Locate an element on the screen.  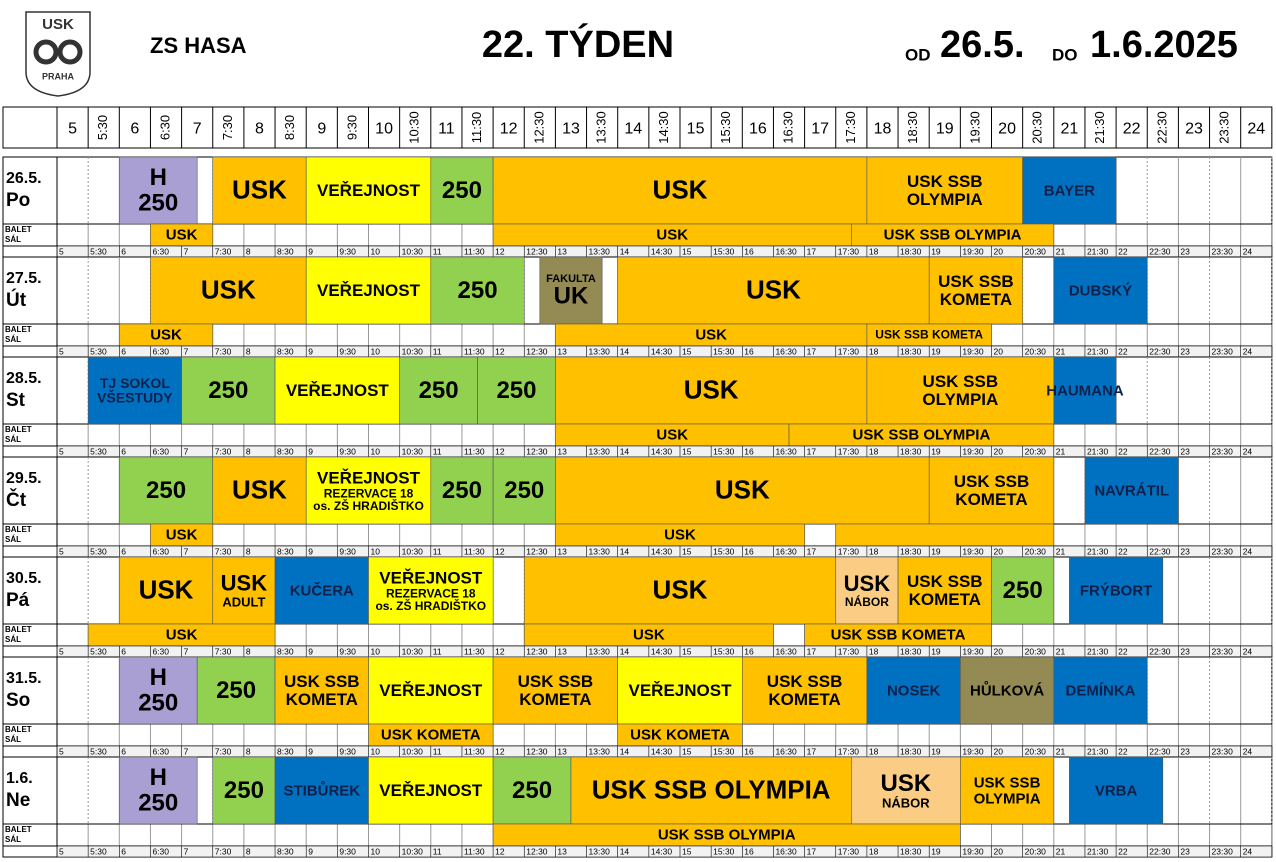
event-text: DUBSKÝ is located at coordinates (1100, 290).